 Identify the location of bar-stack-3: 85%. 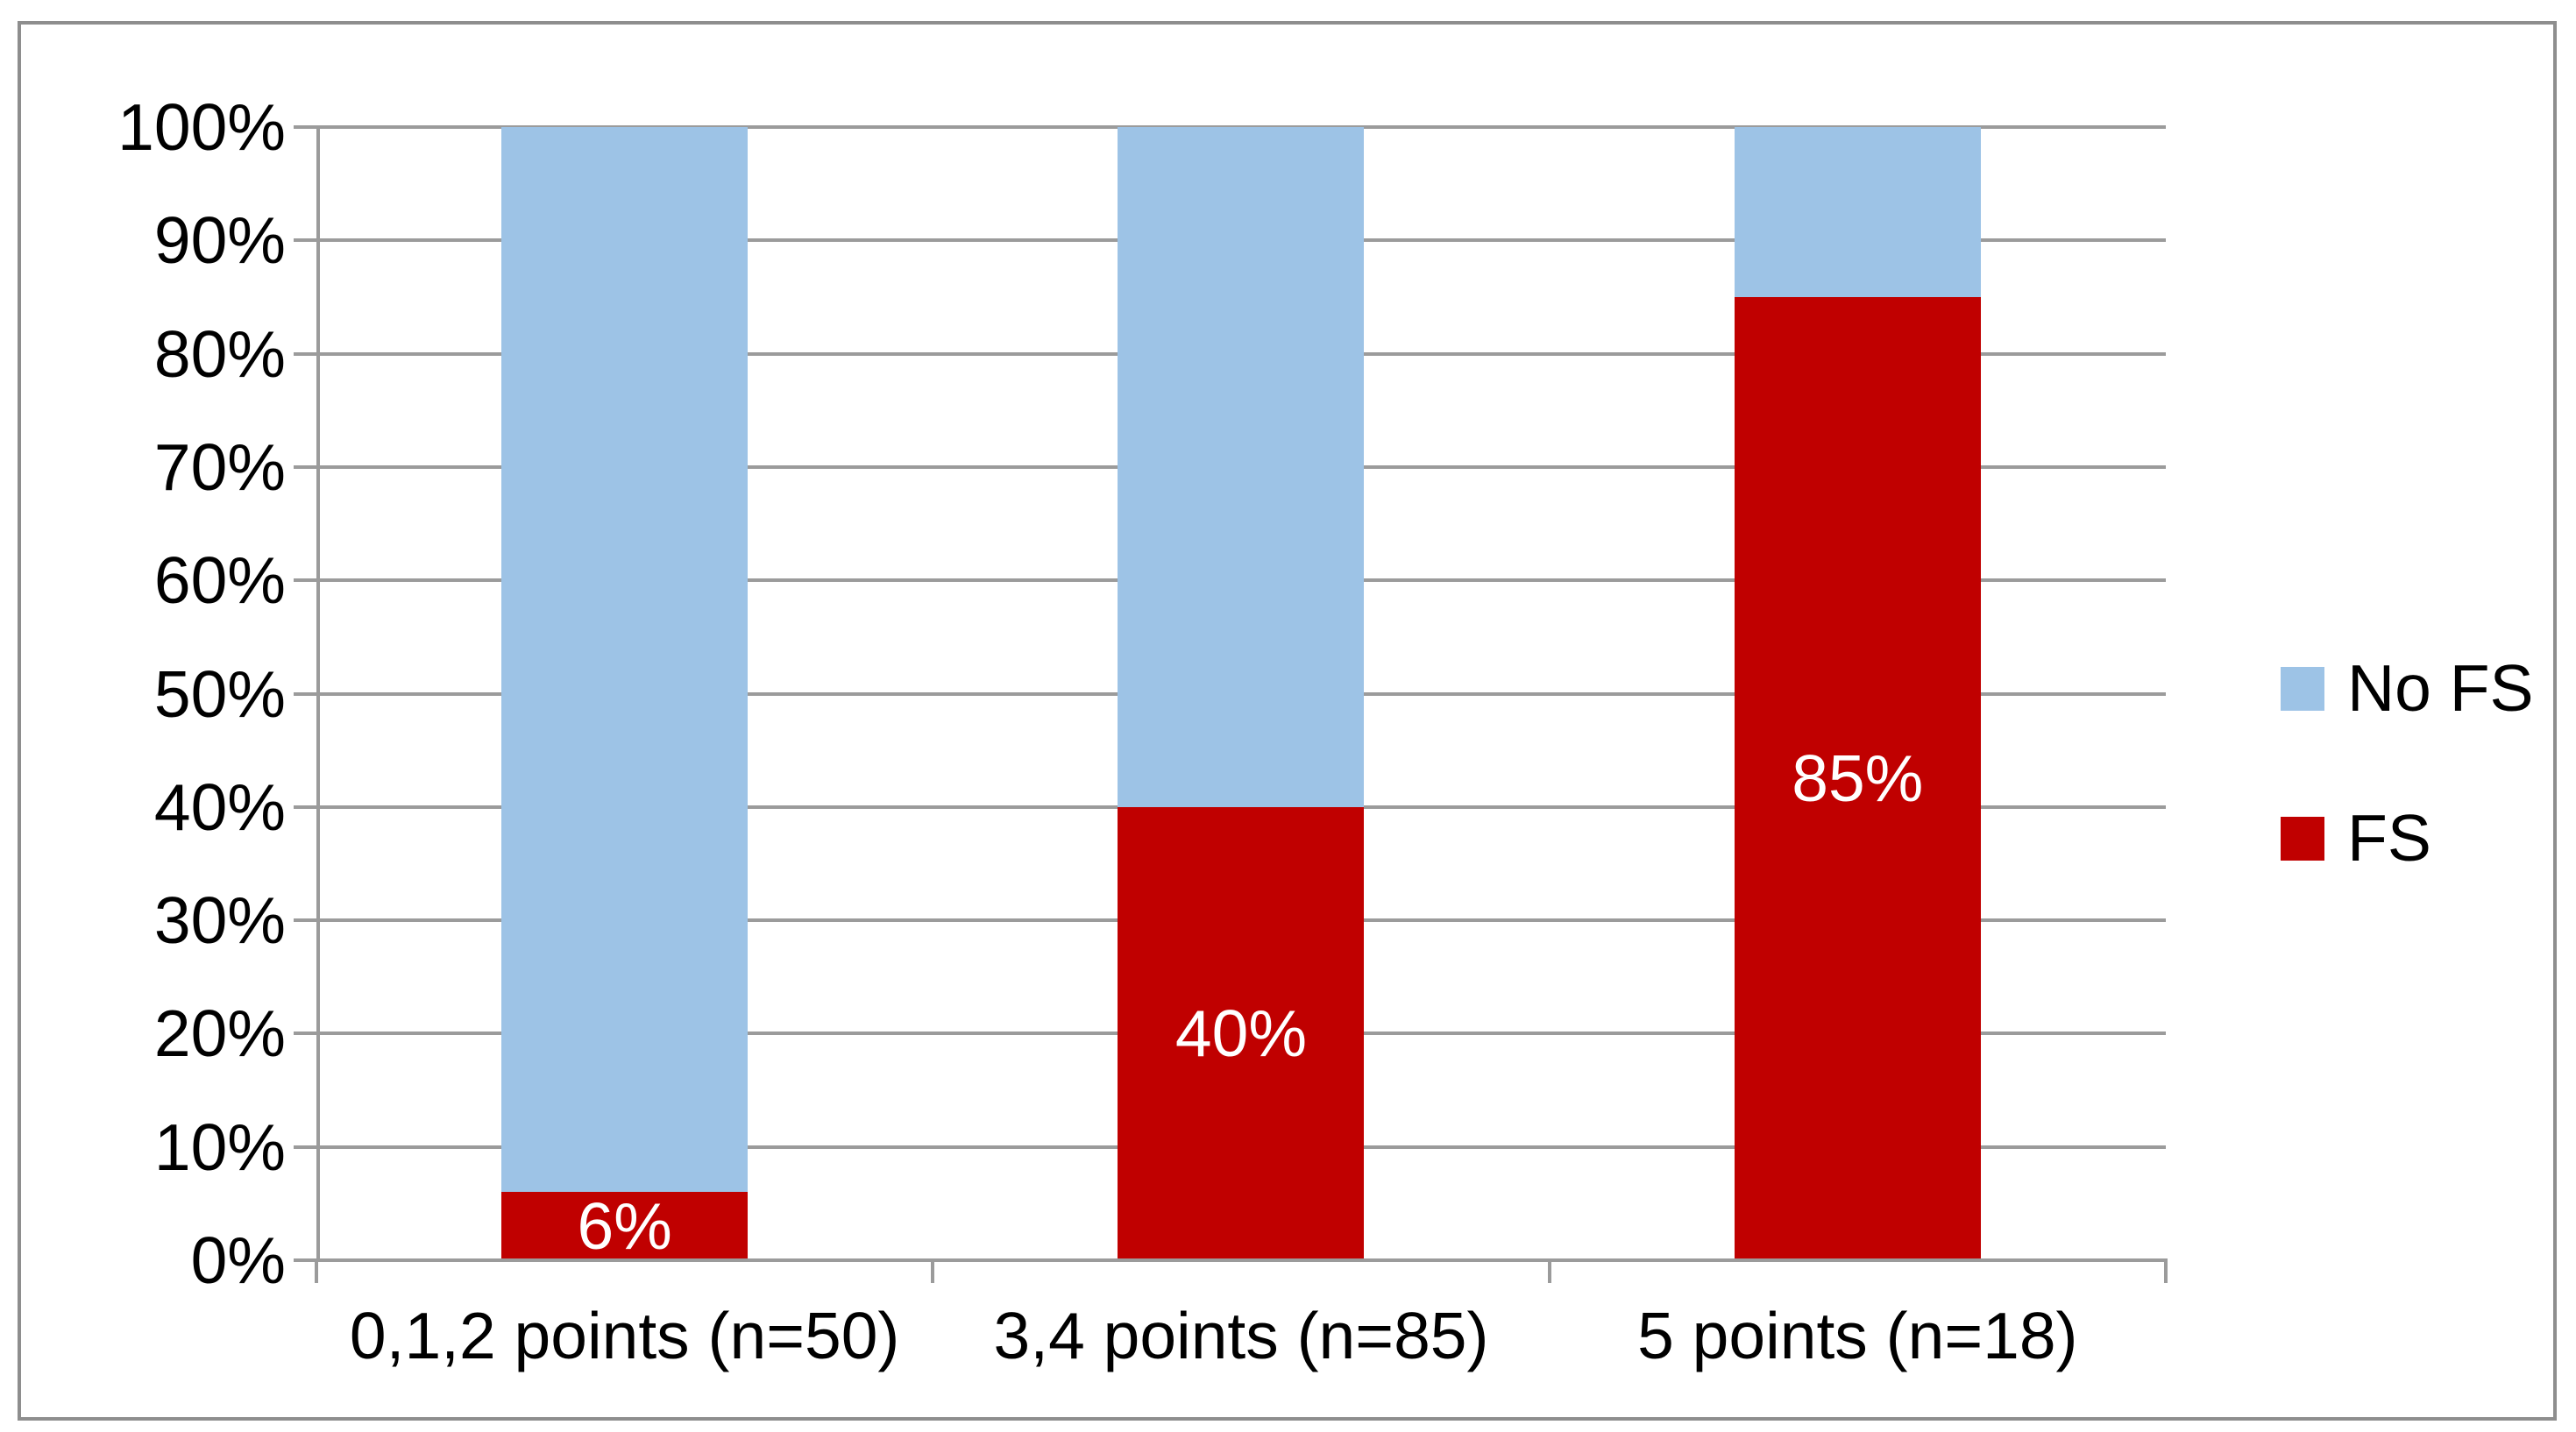
(1858, 693).